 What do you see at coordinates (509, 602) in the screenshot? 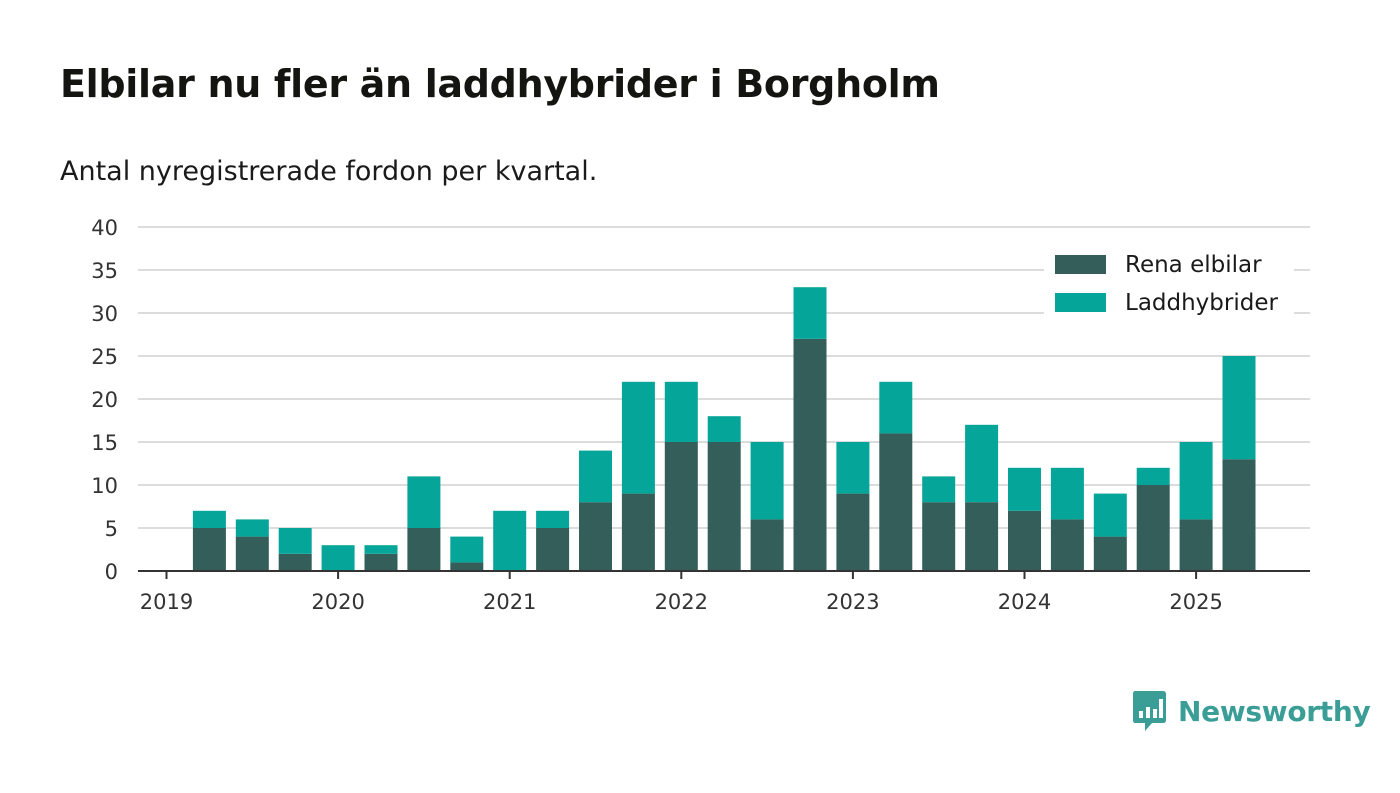
I see `x-tick-label: 2021` at bounding box center [509, 602].